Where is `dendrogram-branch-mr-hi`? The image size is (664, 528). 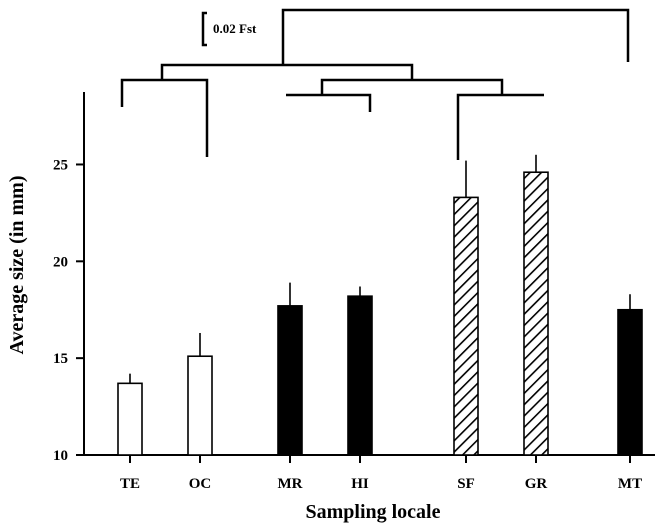
dendrogram-branch-mr-hi is located at coordinates (329, 102).